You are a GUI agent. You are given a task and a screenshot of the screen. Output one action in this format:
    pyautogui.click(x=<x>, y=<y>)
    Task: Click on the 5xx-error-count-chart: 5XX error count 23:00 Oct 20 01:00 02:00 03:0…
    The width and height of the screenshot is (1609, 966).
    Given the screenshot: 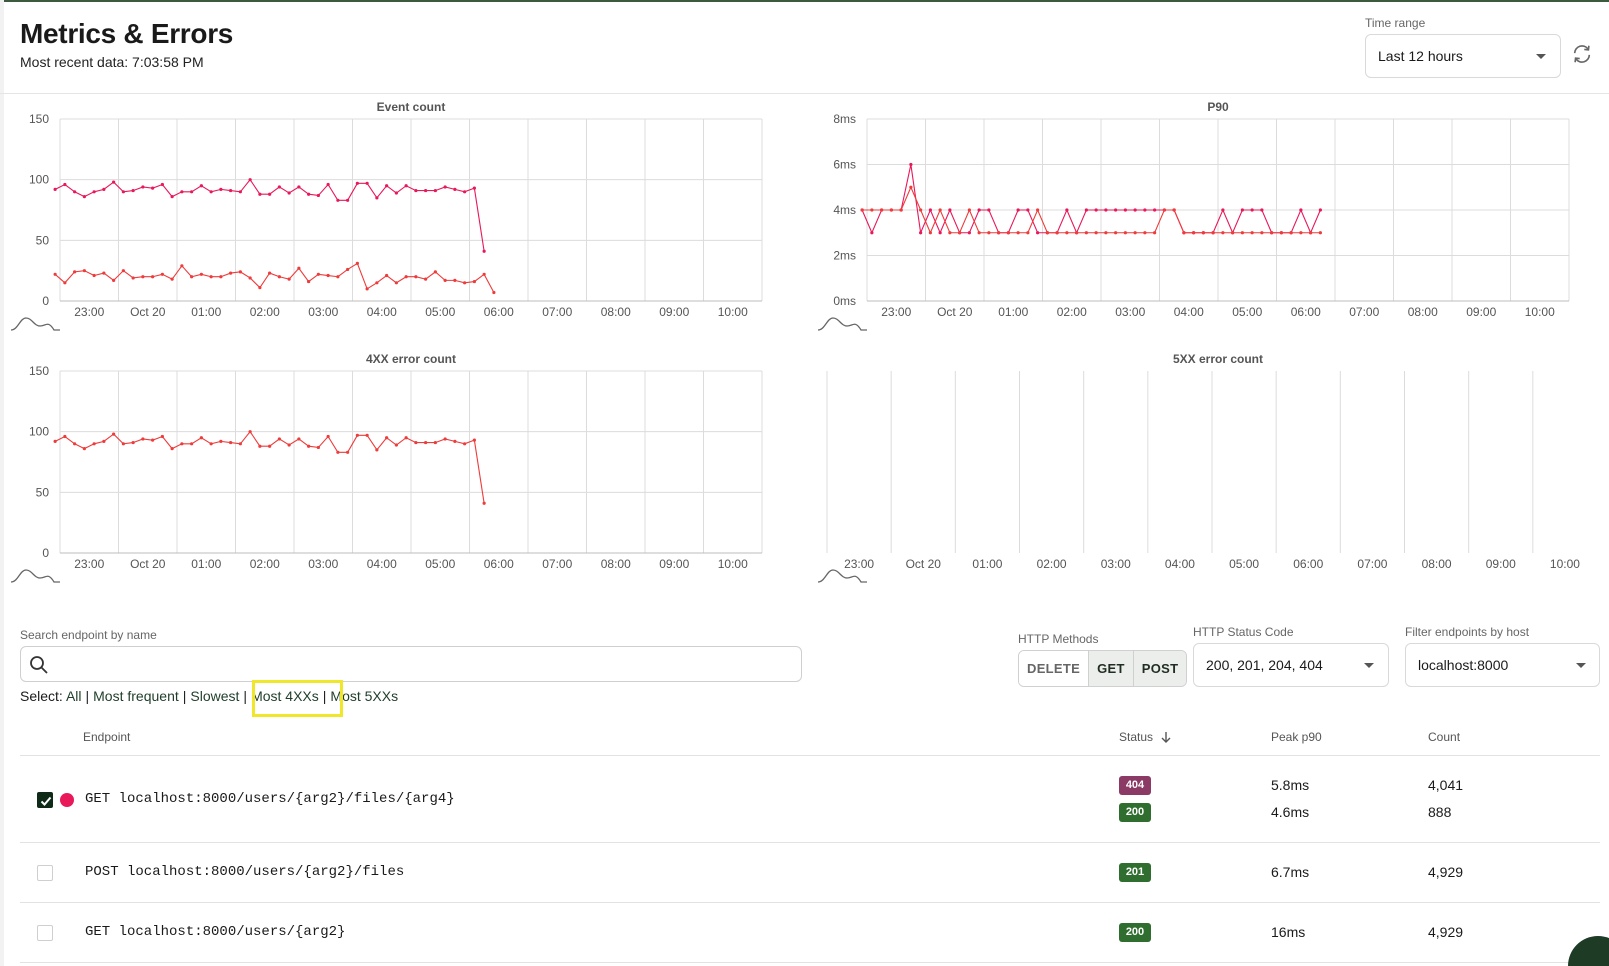 What is the action you would take?
    pyautogui.click(x=1212, y=470)
    